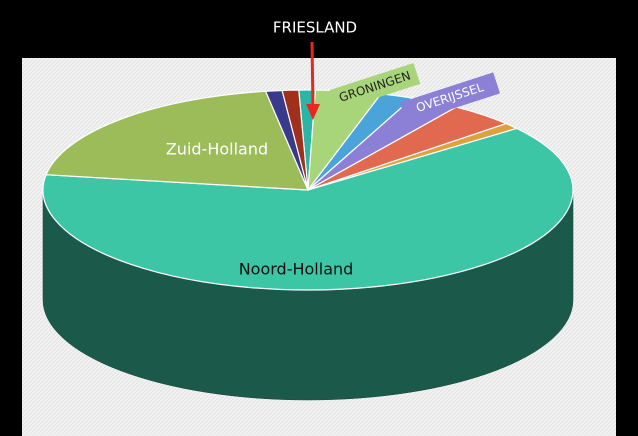 This screenshot has height=436, width=638. I want to click on slice-label-text: Zuid-Holland, so click(217, 149).